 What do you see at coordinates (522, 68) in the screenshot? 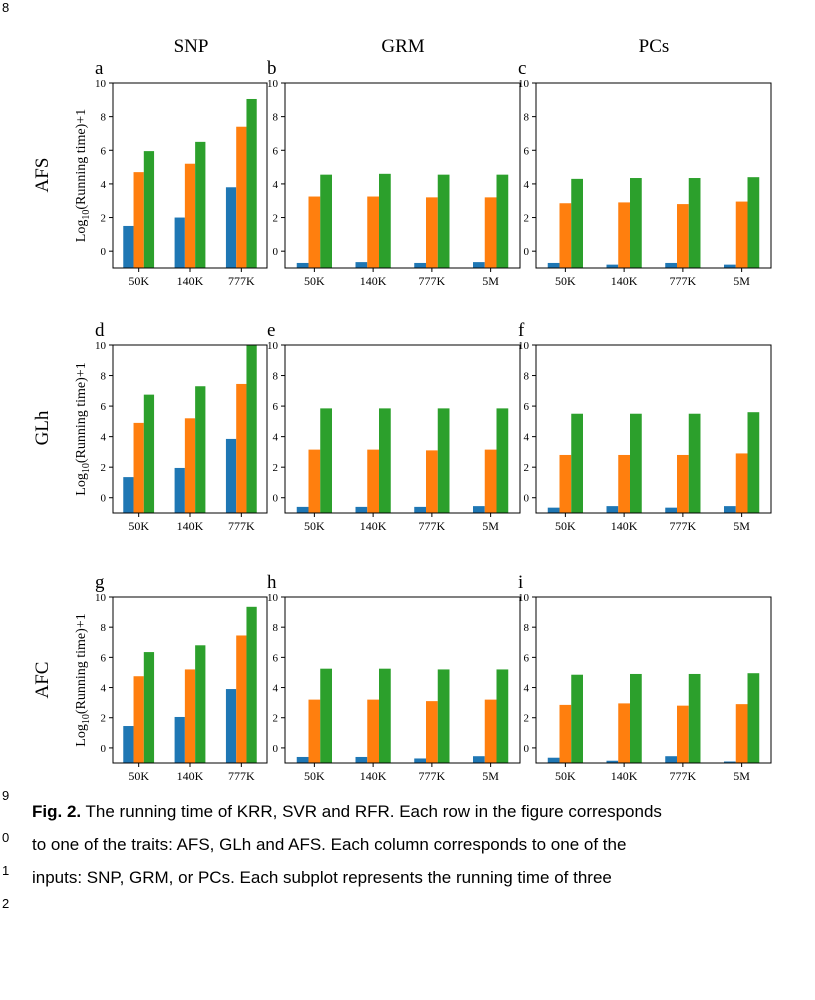
I see `panel-letter: c` at bounding box center [522, 68].